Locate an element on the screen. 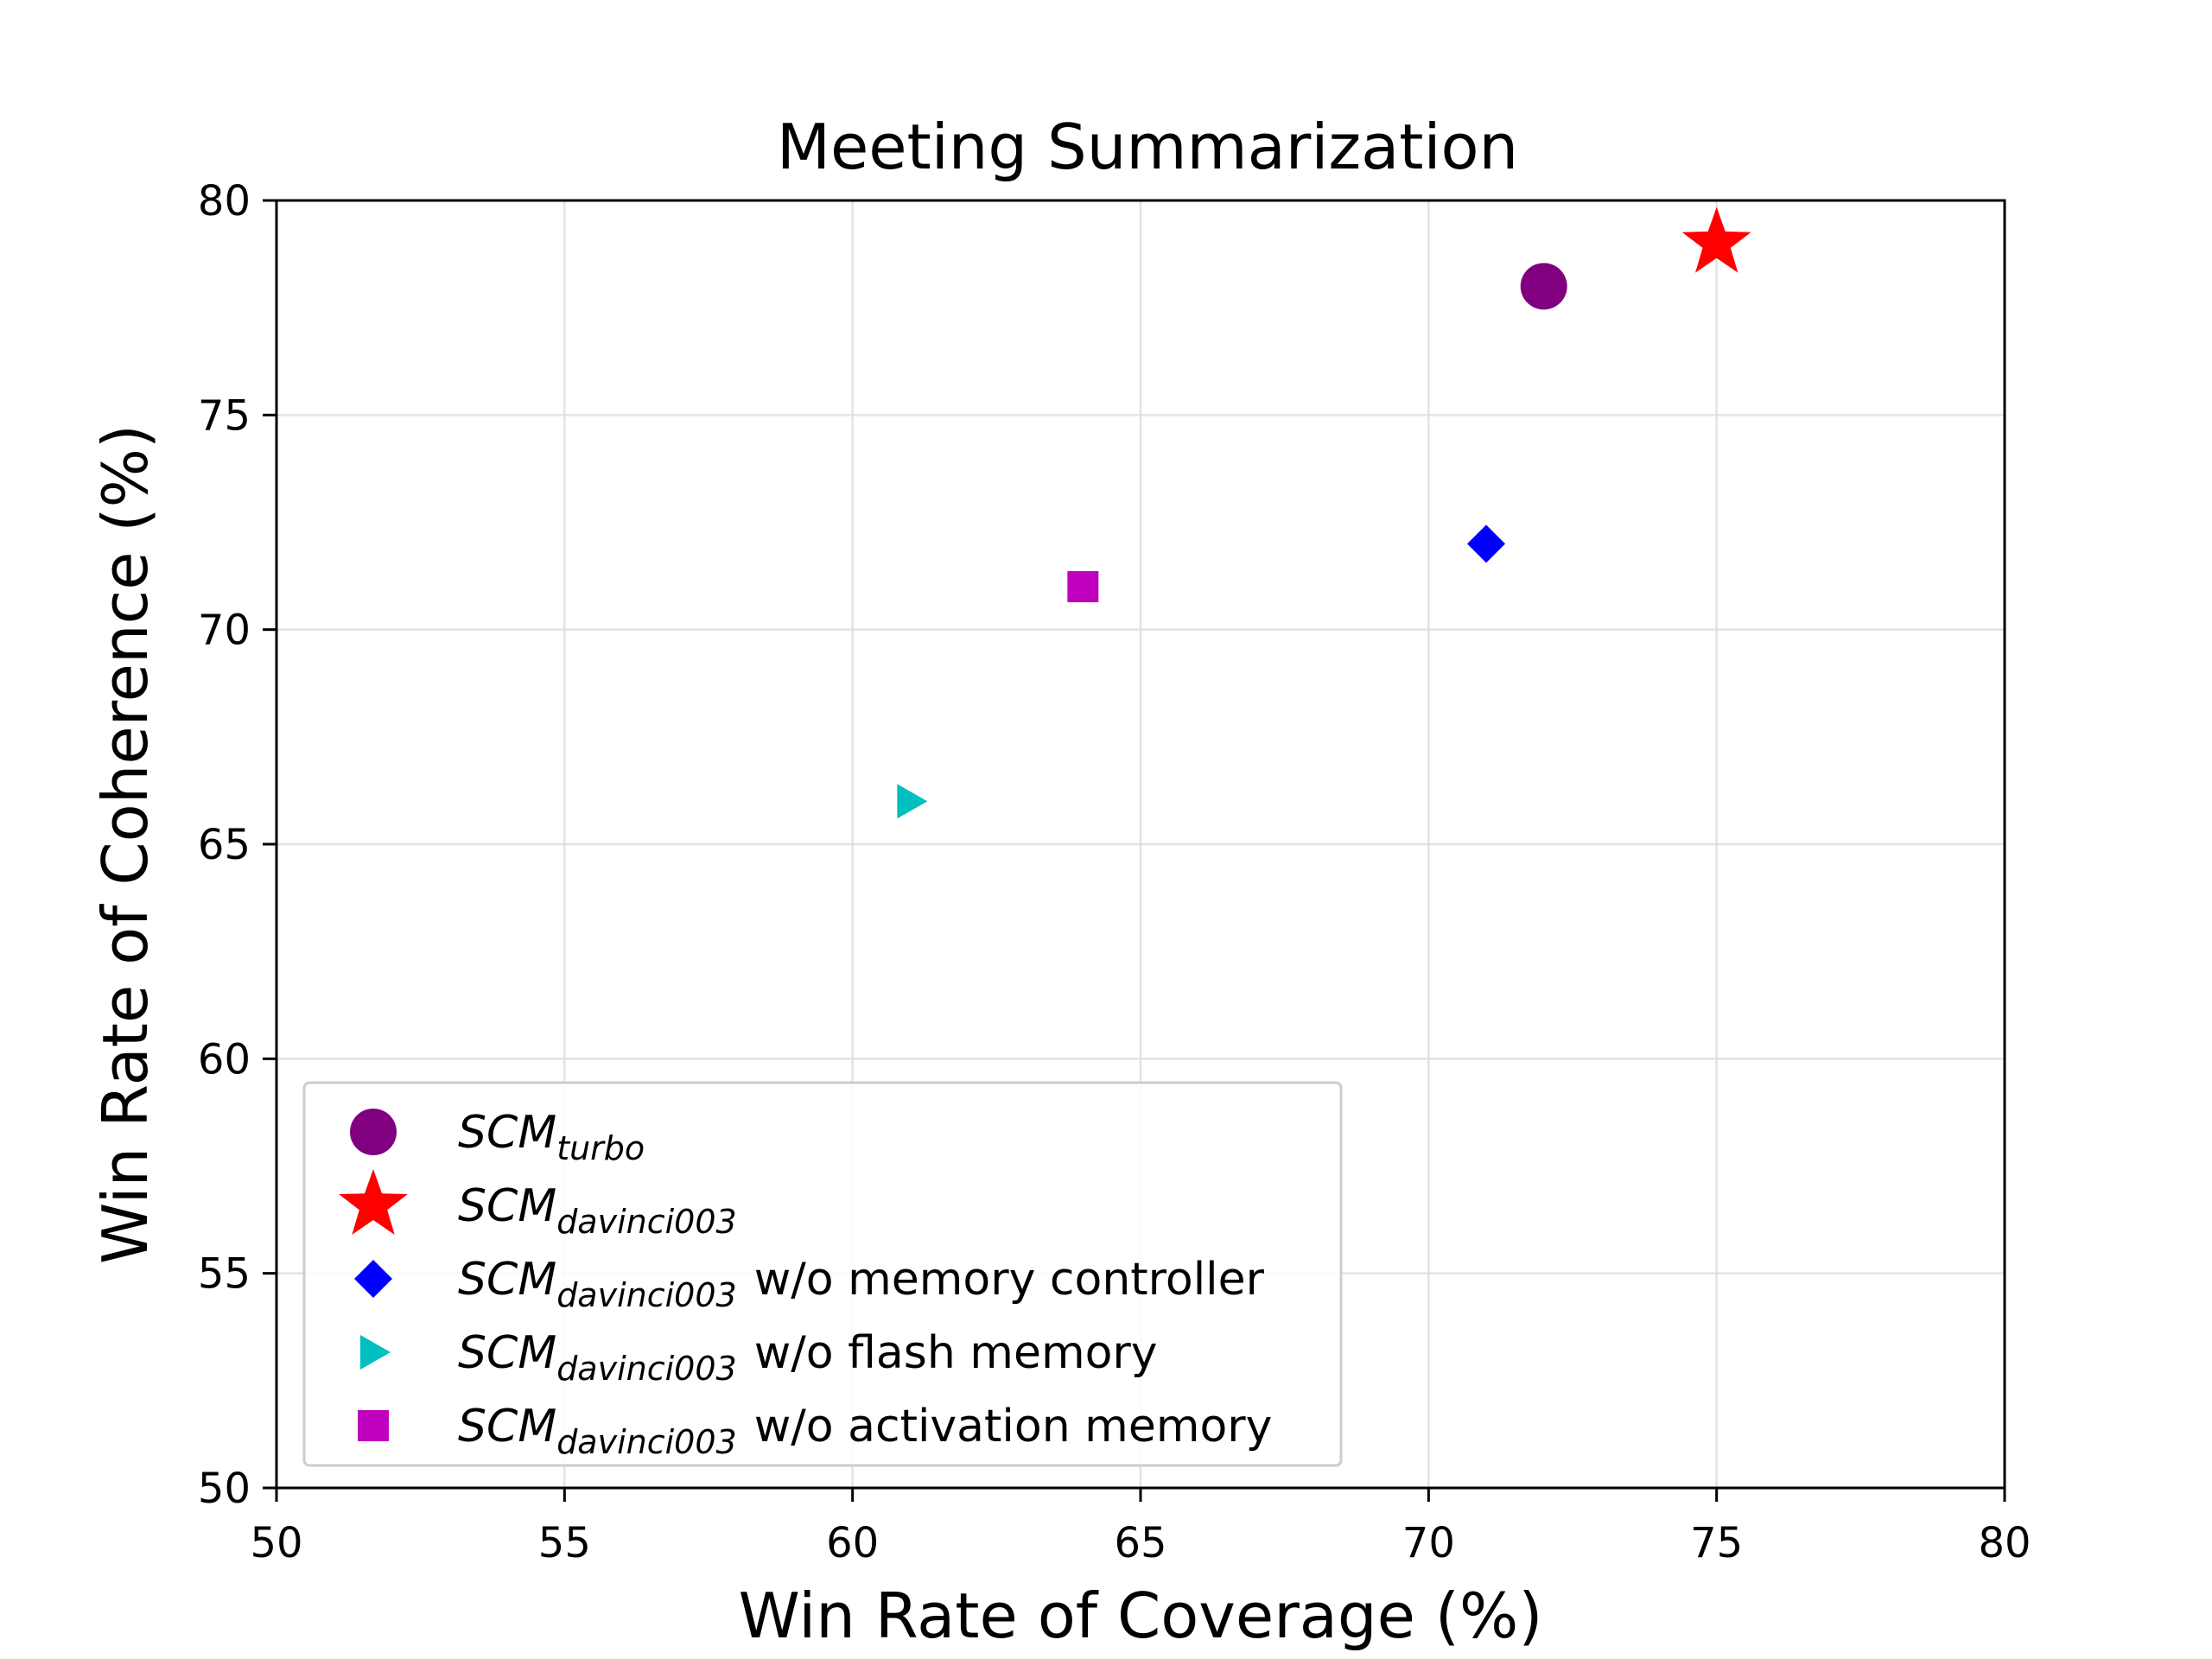  legend-marker-diamond is located at coordinates (373, 1279).